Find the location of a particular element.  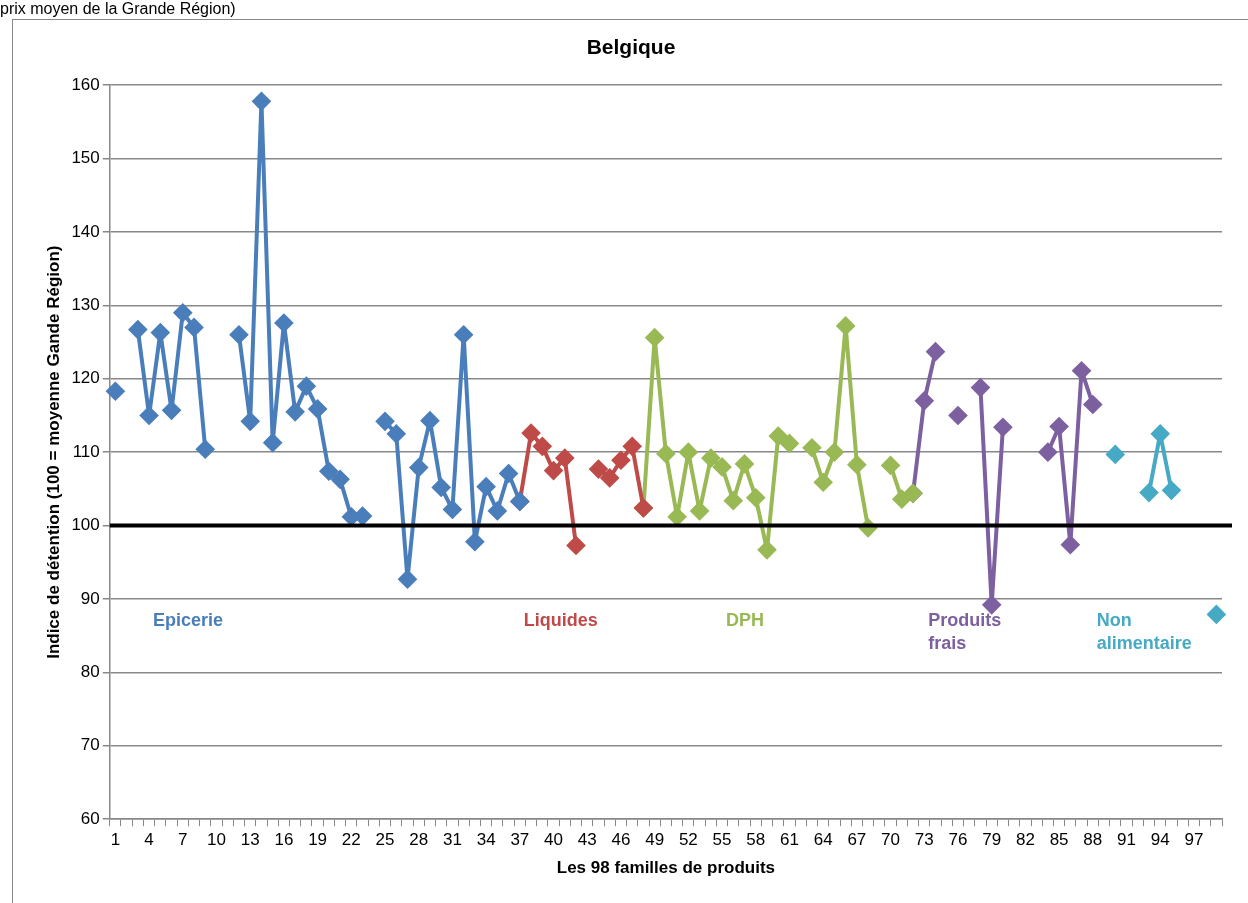

text: prix moyen de la Grande Région) is located at coordinates (118, 9).